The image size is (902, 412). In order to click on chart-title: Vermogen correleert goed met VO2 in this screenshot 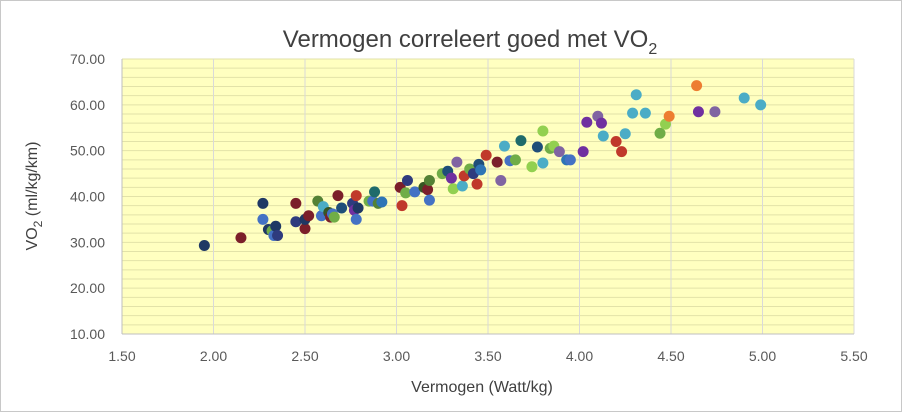, I will do `click(470, 42)`.